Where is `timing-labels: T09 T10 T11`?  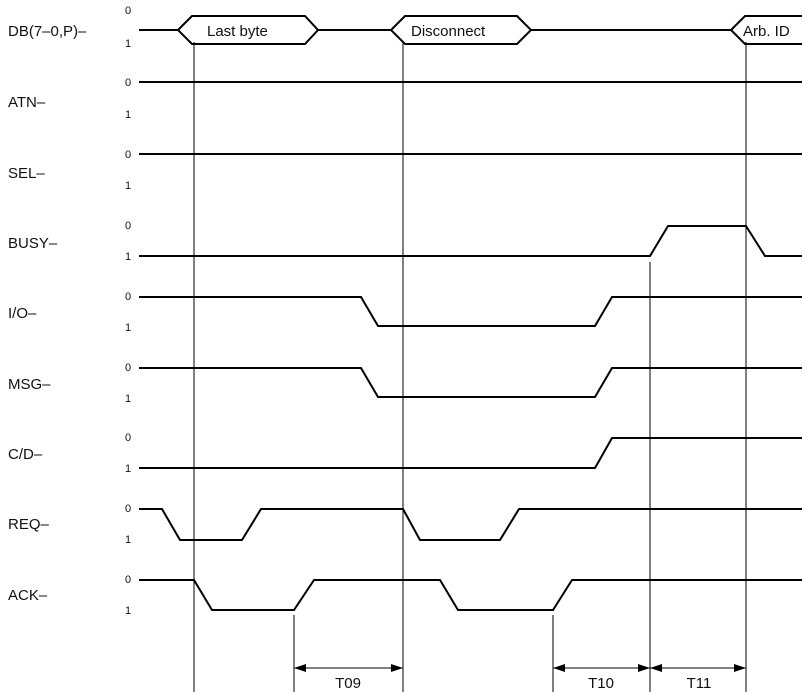
timing-labels: T09 T10 T11 is located at coordinates (523, 683).